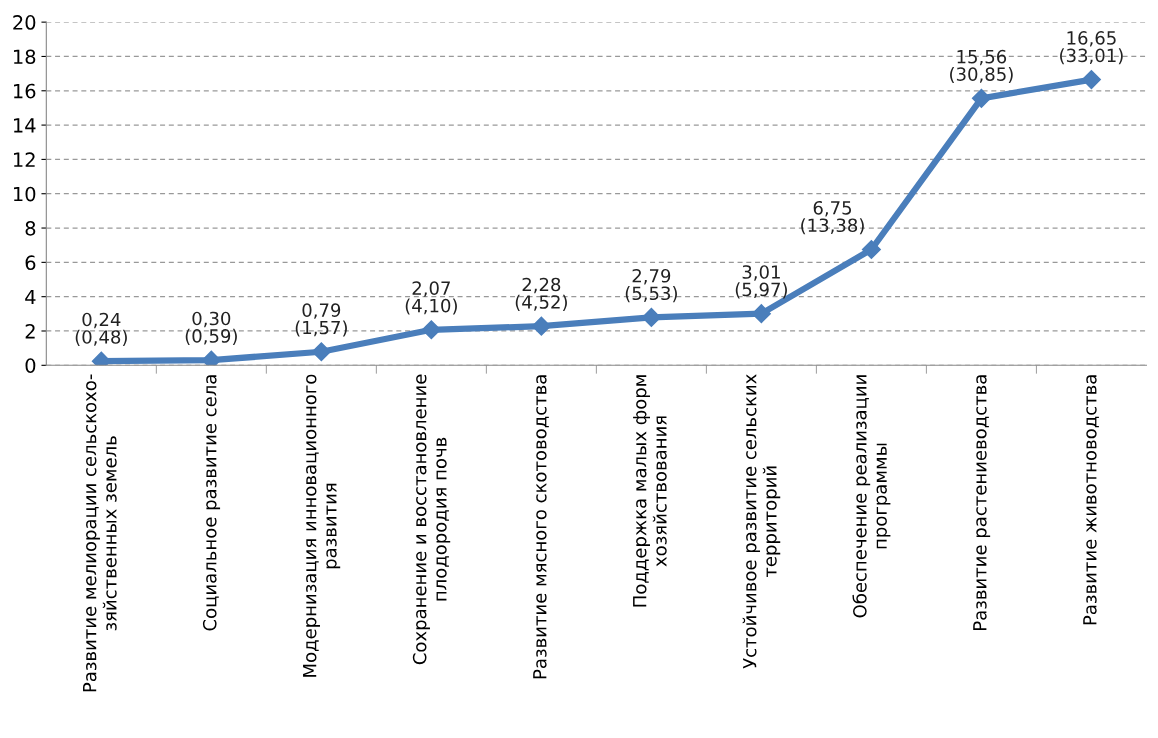 The height and width of the screenshot is (738, 1158). Describe the element at coordinates (24, 91) in the screenshot. I see `y-tick-label: 16` at that location.